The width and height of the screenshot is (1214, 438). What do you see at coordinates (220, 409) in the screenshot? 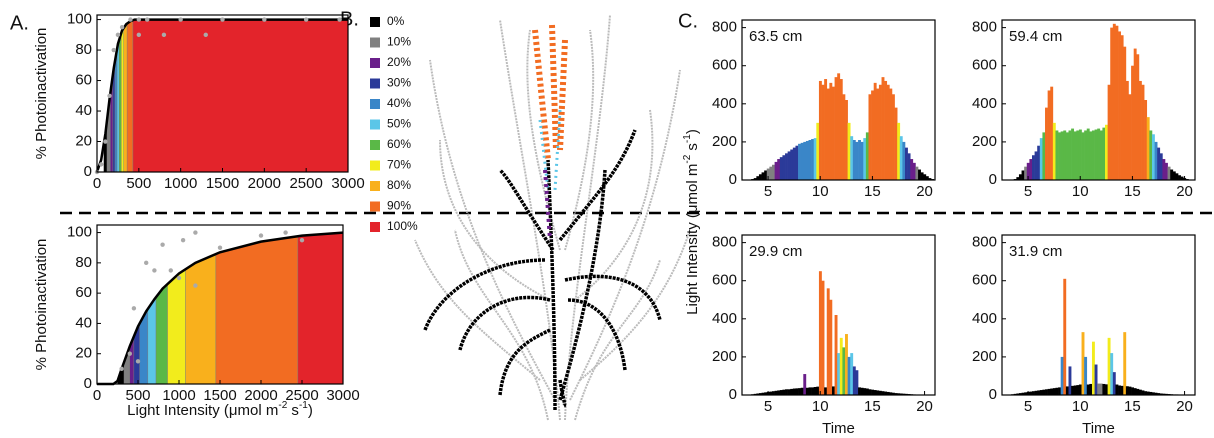
I see `axis-label: Light Intensity (μmol m-2 s-1)` at bounding box center [220, 409].